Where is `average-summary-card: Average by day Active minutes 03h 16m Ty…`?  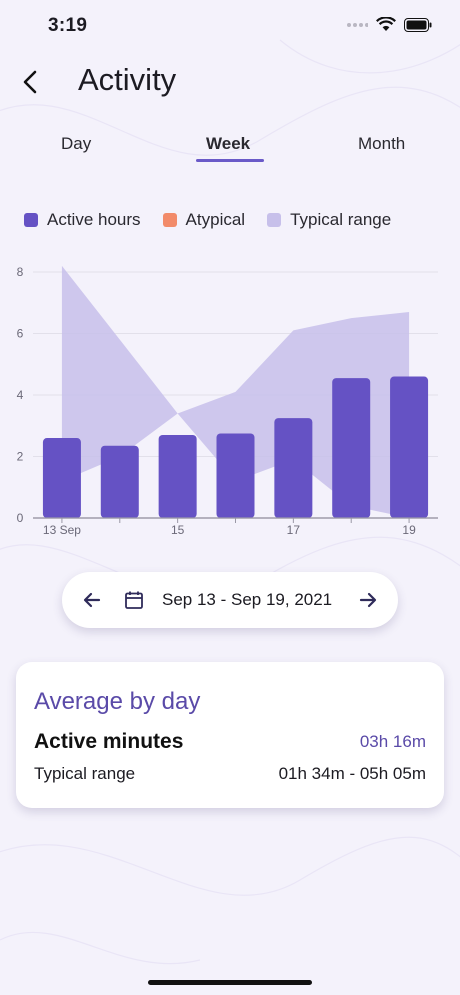
average-summary-card: Average by day Active minutes 03h 16m Ty… is located at coordinates (230, 735).